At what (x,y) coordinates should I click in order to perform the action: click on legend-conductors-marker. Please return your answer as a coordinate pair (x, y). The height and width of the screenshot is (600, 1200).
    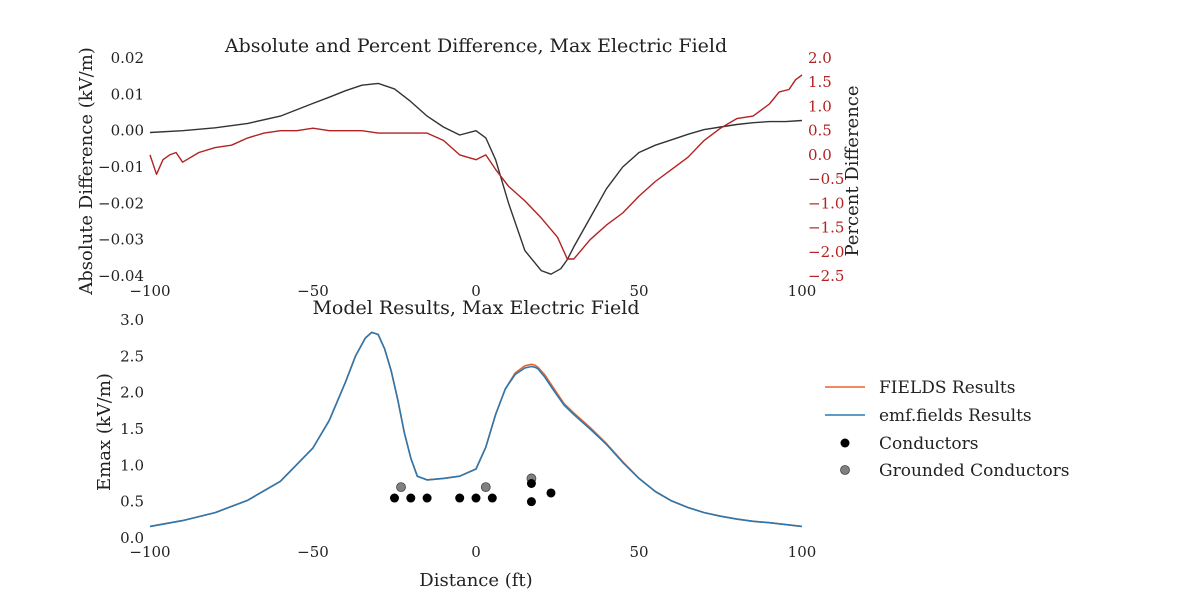
    Looking at the image, I should click on (845, 443).